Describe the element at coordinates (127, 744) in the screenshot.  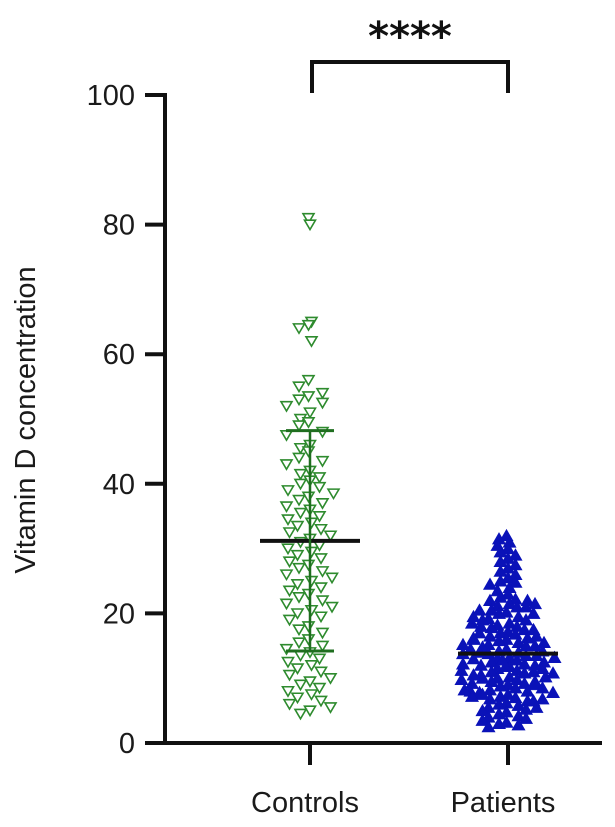
I see `y-tick-label: 0` at that location.